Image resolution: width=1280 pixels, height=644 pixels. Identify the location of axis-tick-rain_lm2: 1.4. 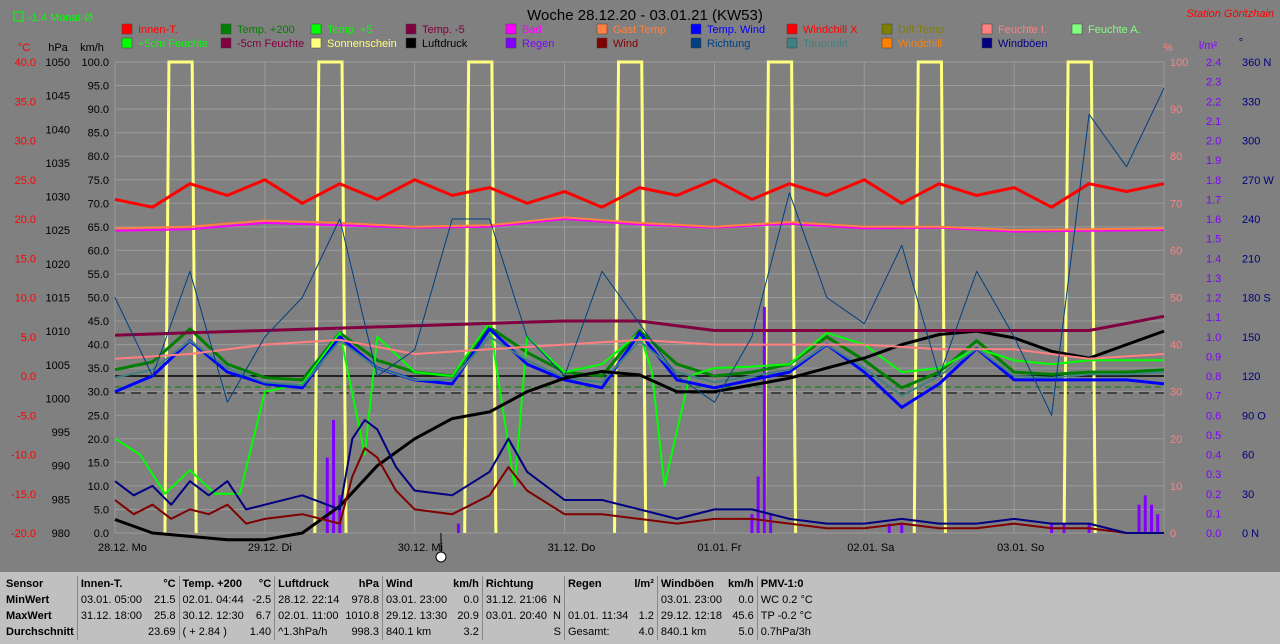
(1213, 259).